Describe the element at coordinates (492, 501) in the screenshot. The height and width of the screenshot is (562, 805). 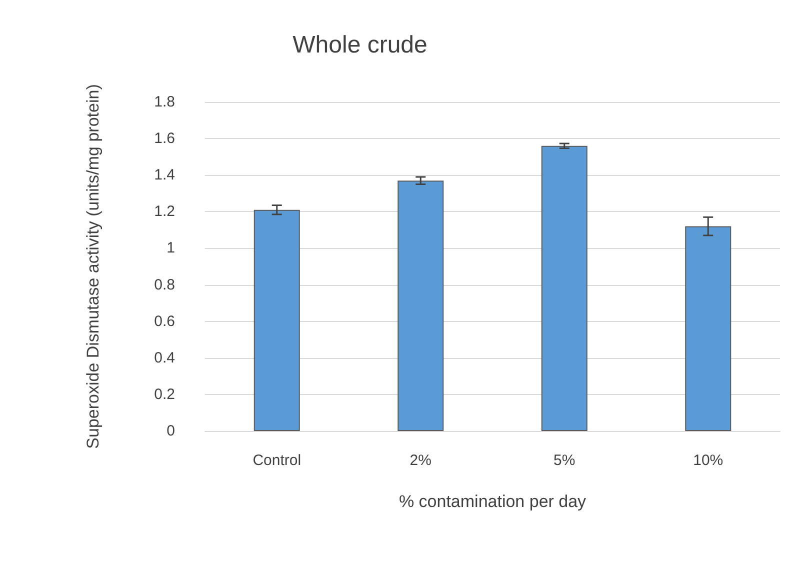
I see `x-axis-title: % contamination per day` at that location.